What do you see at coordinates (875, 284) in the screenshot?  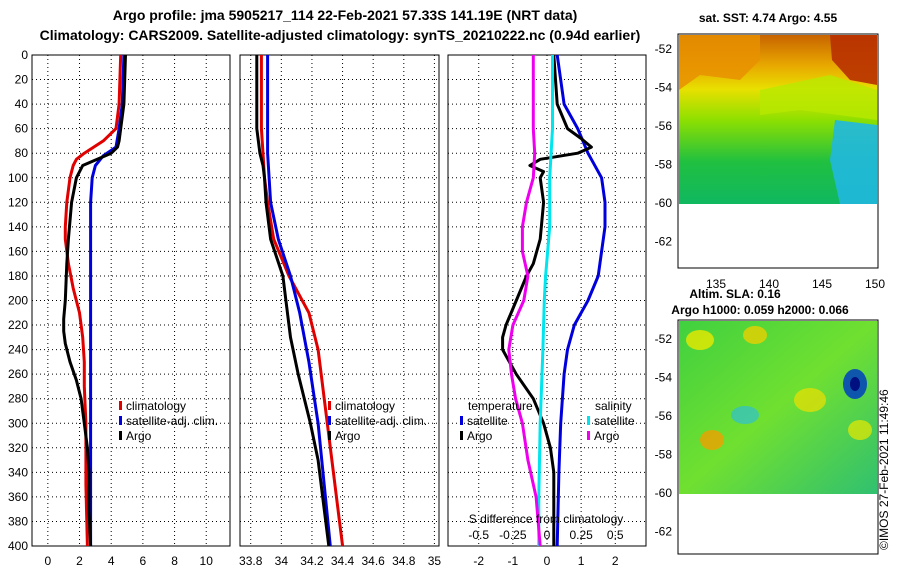 I see `lon-tick-label: 150` at bounding box center [875, 284].